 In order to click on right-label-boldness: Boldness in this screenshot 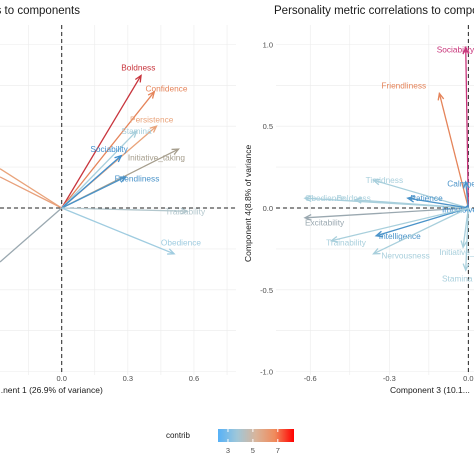, I will do `click(354, 198)`.